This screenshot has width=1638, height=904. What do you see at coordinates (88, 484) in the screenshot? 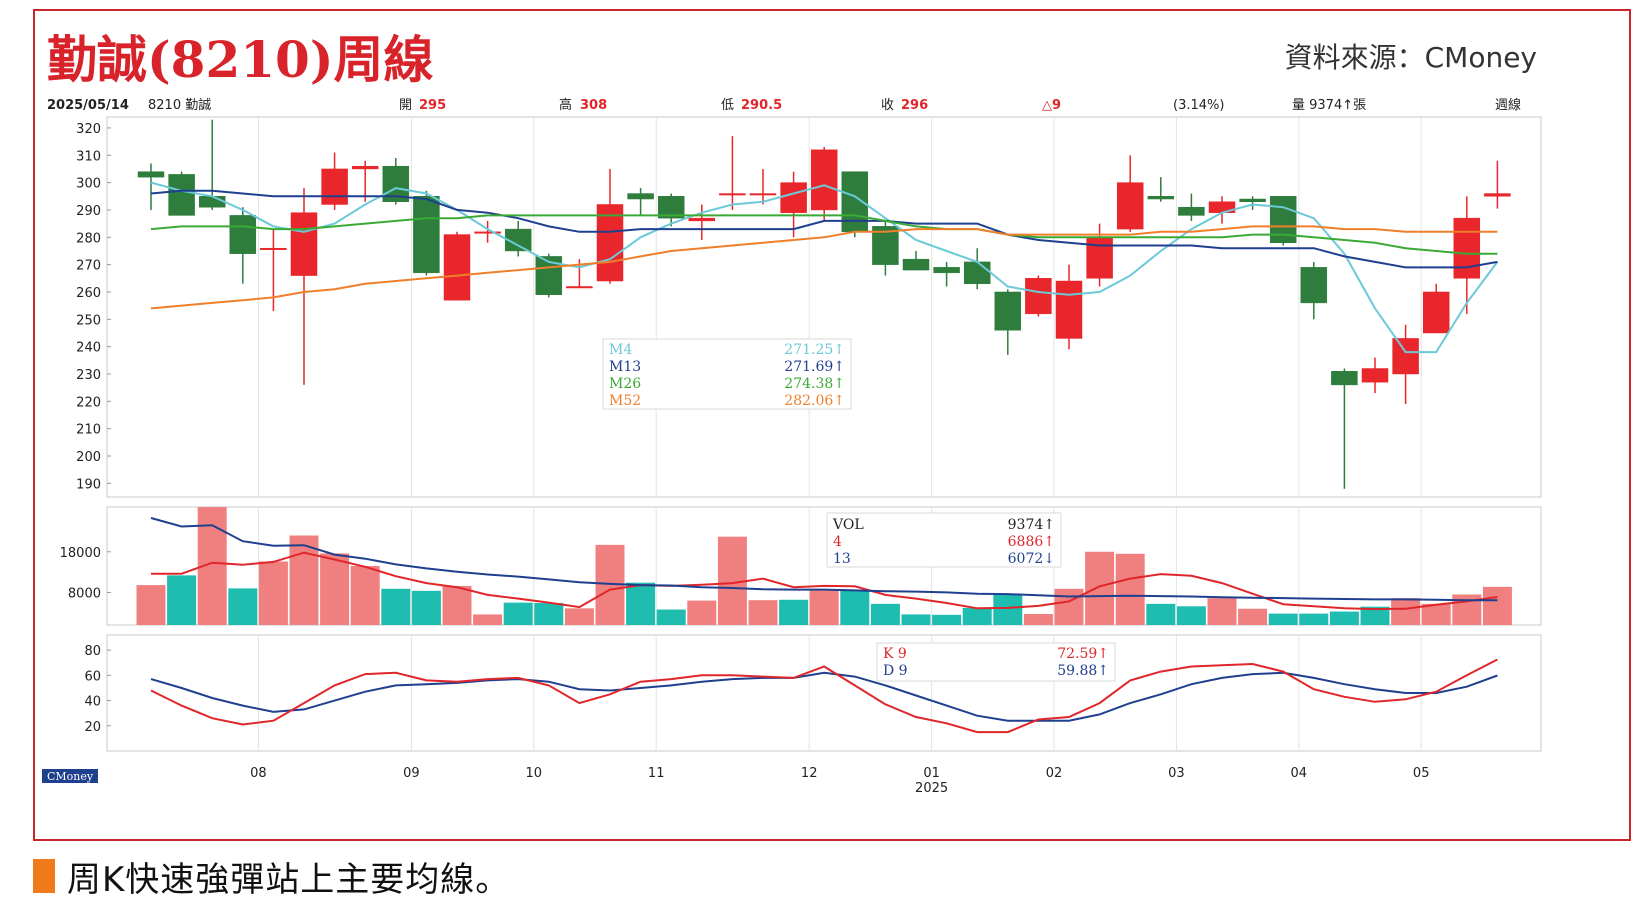
I see `price-ytick-label: 190` at bounding box center [88, 484].